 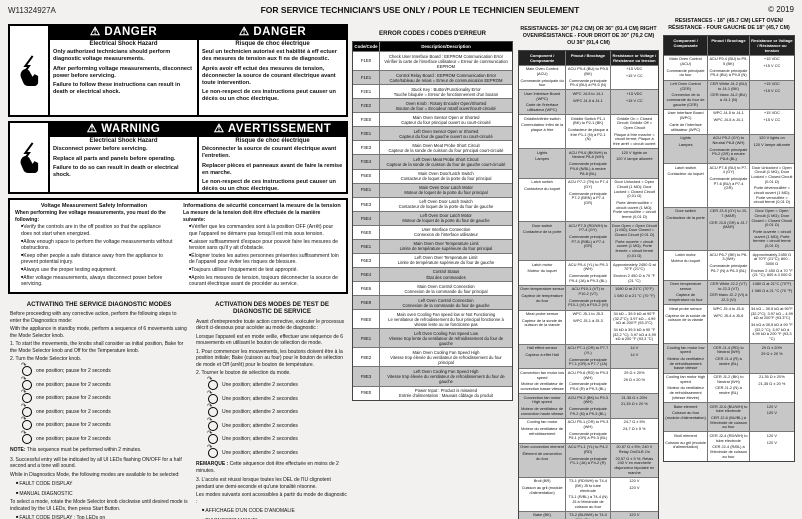 What do you see at coordinates (686, 185) in the screenshot?
I see `component-cell: Latch switch Contacteur du loquet` at bounding box center [686, 185].